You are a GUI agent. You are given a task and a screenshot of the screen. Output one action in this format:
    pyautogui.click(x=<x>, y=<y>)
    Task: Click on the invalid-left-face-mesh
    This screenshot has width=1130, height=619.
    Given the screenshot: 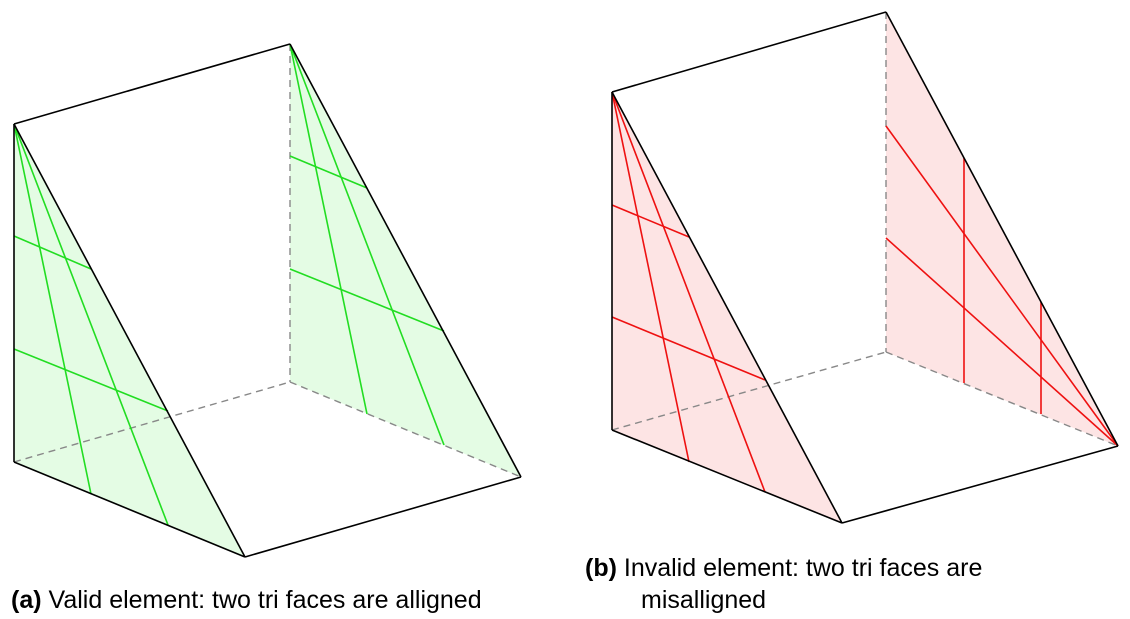 What is the action you would take?
    pyautogui.click(x=688, y=292)
    